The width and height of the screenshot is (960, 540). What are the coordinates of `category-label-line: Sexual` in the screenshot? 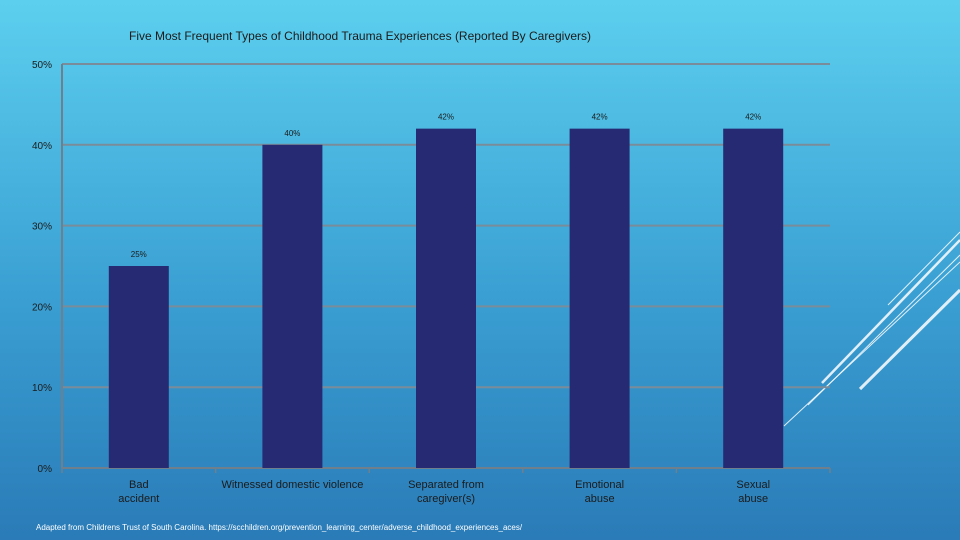 It's located at (753, 485).